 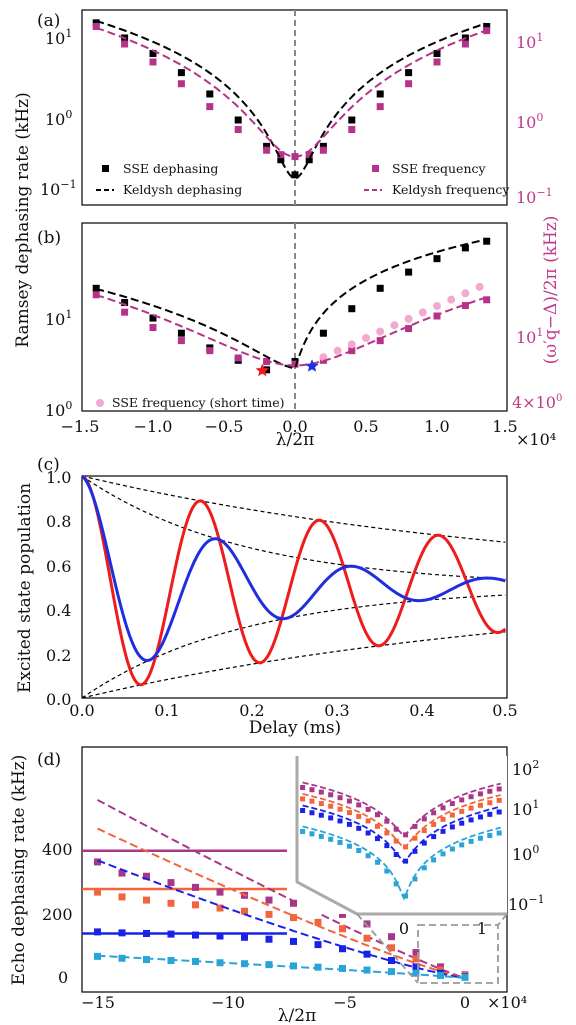 What do you see at coordinates (166, 710) in the screenshot?
I see `c-xtick-1: 0.1` at bounding box center [166, 710].